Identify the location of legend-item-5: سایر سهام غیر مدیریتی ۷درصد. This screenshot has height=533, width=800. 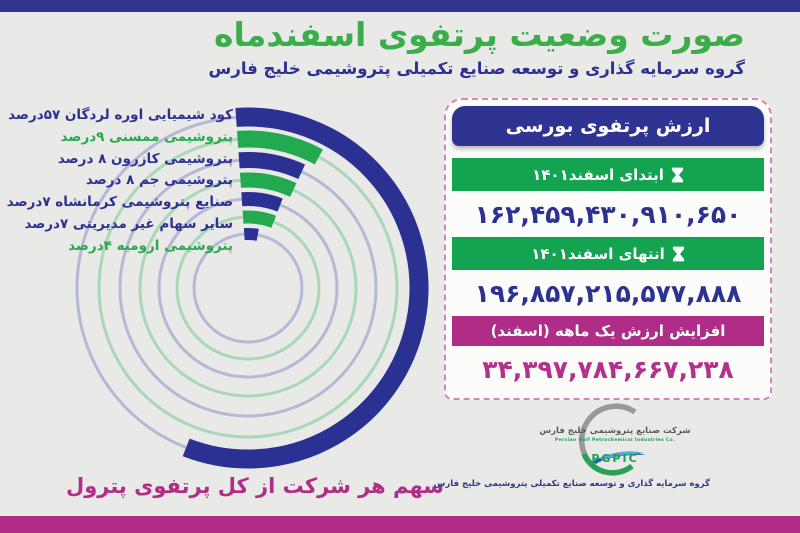
(128, 223).